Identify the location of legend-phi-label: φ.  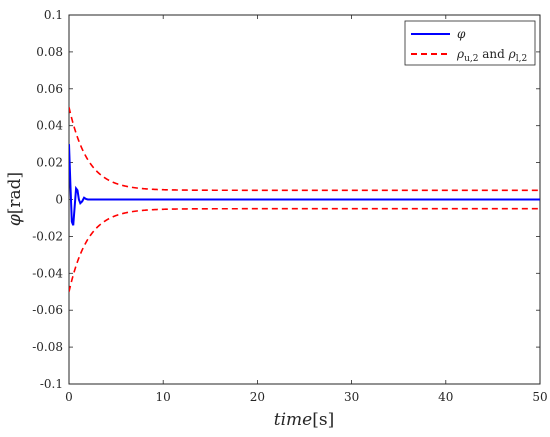
(461, 34).